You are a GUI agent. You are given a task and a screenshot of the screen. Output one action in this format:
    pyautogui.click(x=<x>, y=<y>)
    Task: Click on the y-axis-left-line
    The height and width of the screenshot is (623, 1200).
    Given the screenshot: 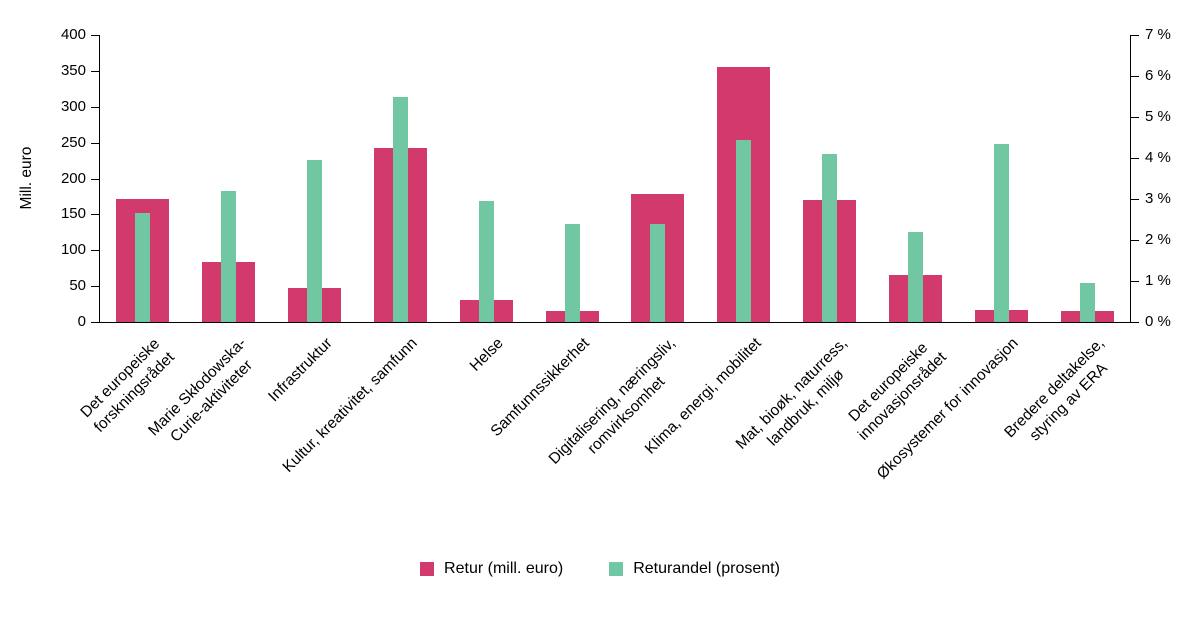 What is the action you would take?
    pyautogui.click(x=99, y=178)
    